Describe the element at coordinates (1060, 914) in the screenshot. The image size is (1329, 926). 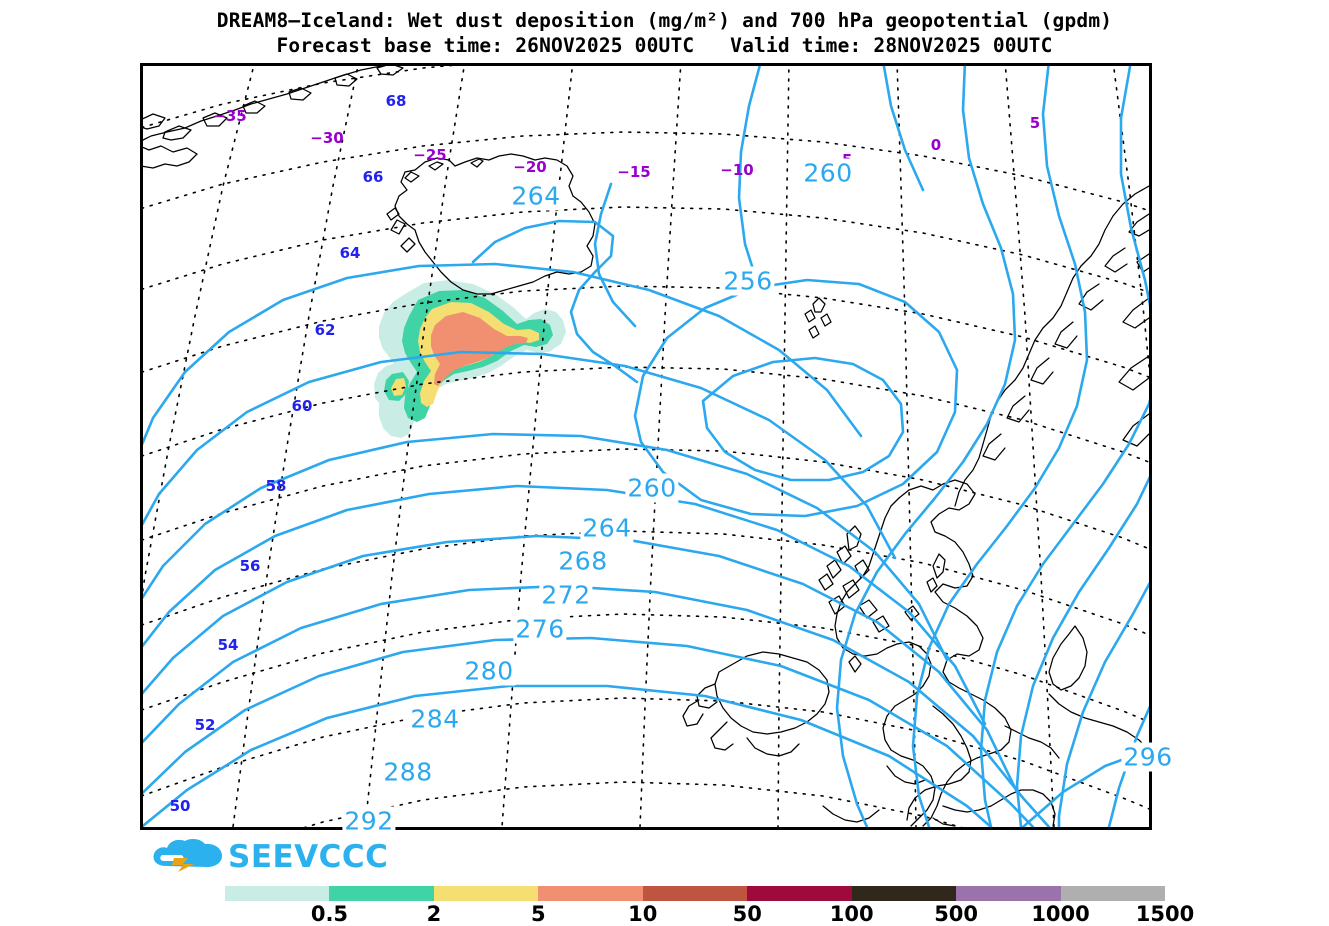
I see `colorbar-tick-1000: 1000` at that location.